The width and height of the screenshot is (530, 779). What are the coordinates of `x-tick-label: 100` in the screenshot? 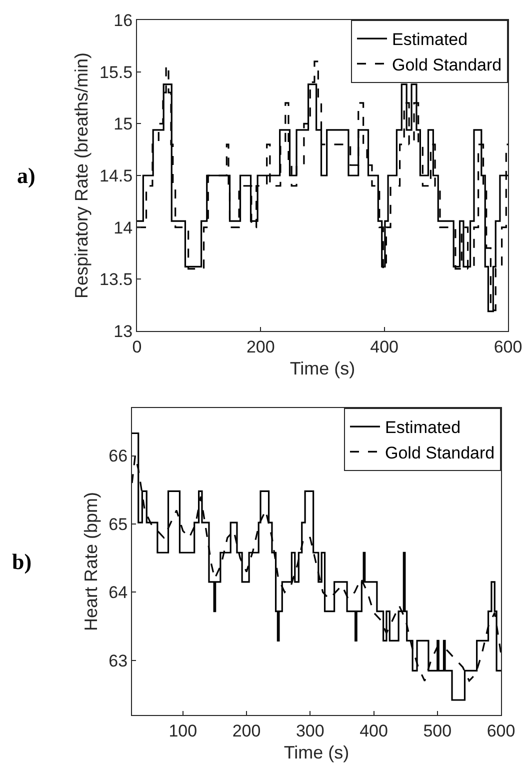 It's located at (183, 730).